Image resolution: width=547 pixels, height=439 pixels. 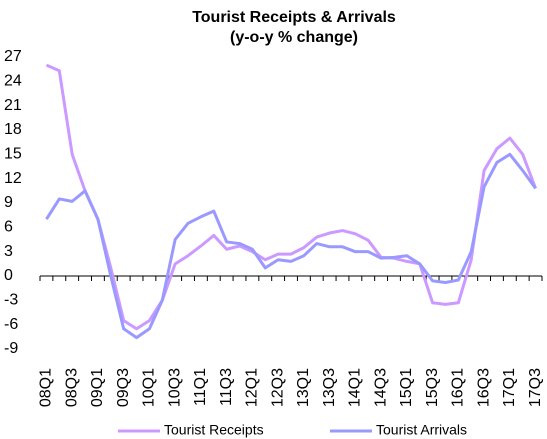 I want to click on x-tick-label: 16Q3, so click(x=483, y=387).